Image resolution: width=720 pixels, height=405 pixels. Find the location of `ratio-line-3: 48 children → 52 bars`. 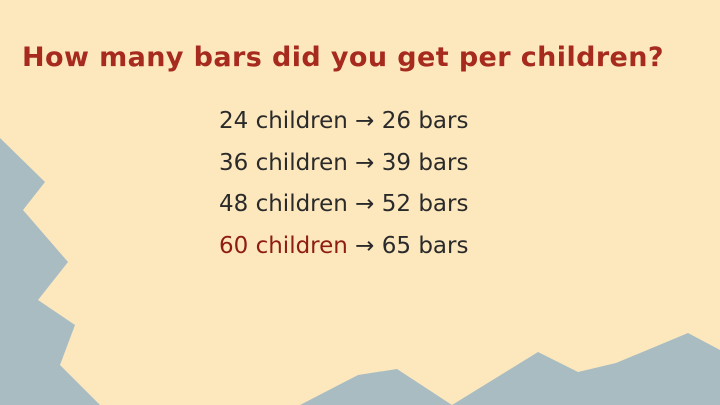

ratio-line-3: 48 children → 52 bars is located at coordinates (344, 204).